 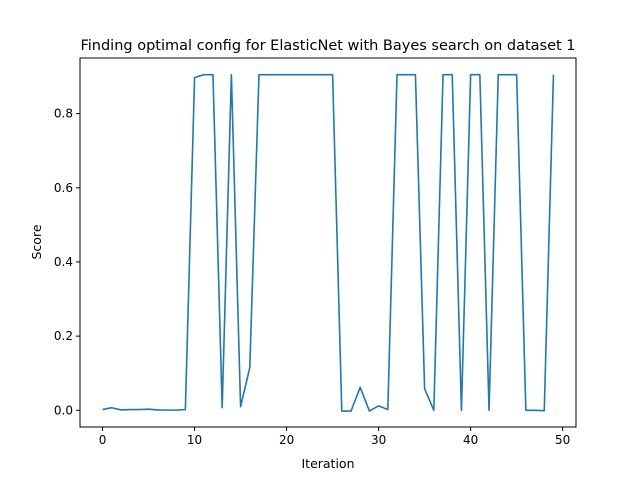 What do you see at coordinates (562, 440) in the screenshot?
I see `x-tick-label: 50` at bounding box center [562, 440].